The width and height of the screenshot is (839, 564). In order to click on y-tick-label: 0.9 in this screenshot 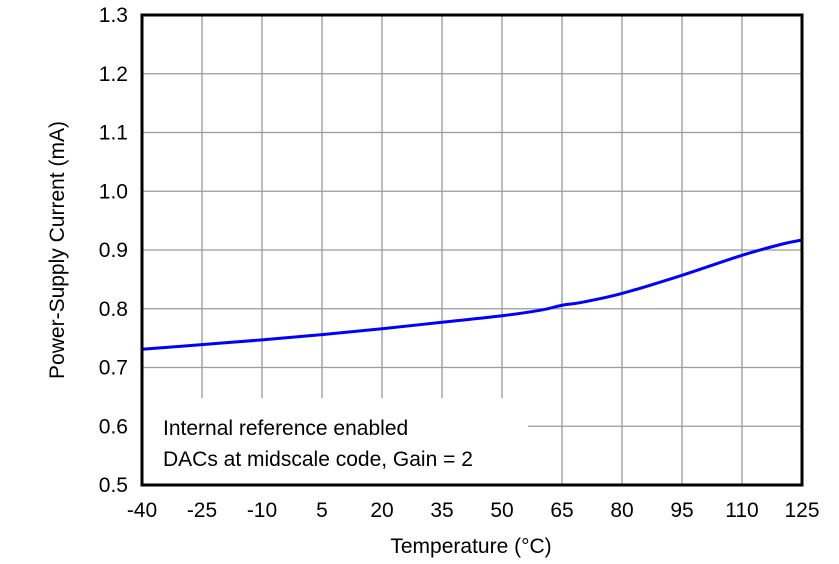, I will do `click(113, 250)`.